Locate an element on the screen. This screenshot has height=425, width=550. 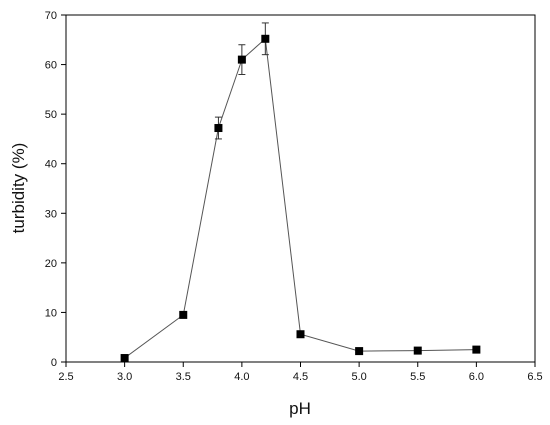
x-tick-label: 5.5 is located at coordinates (417, 377).